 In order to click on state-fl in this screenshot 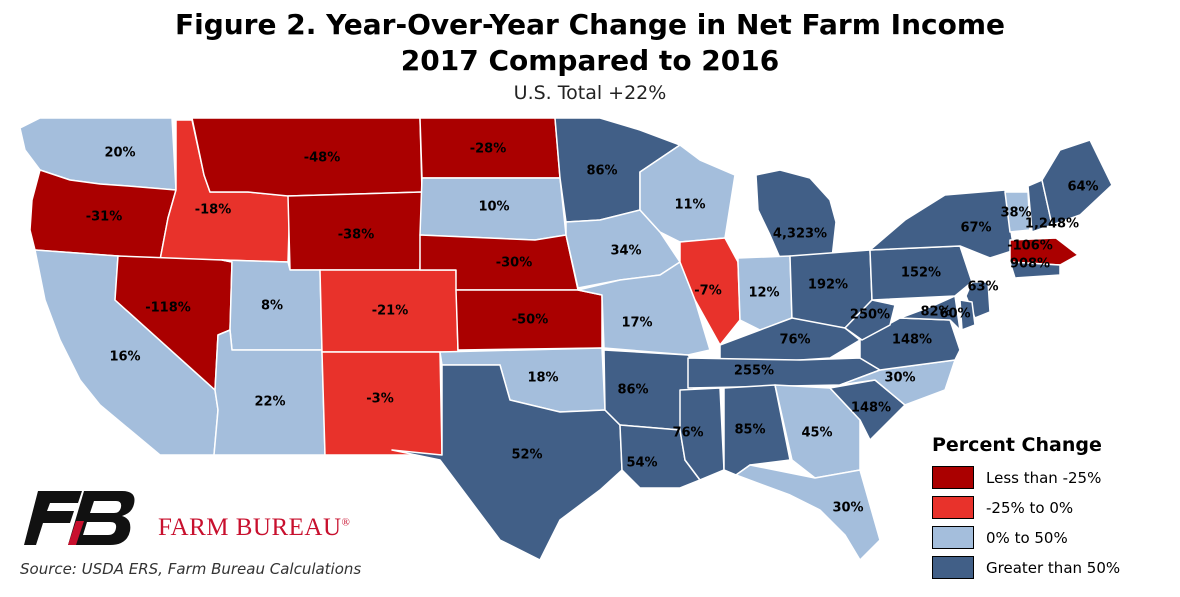, I will do `click(808, 512)`.